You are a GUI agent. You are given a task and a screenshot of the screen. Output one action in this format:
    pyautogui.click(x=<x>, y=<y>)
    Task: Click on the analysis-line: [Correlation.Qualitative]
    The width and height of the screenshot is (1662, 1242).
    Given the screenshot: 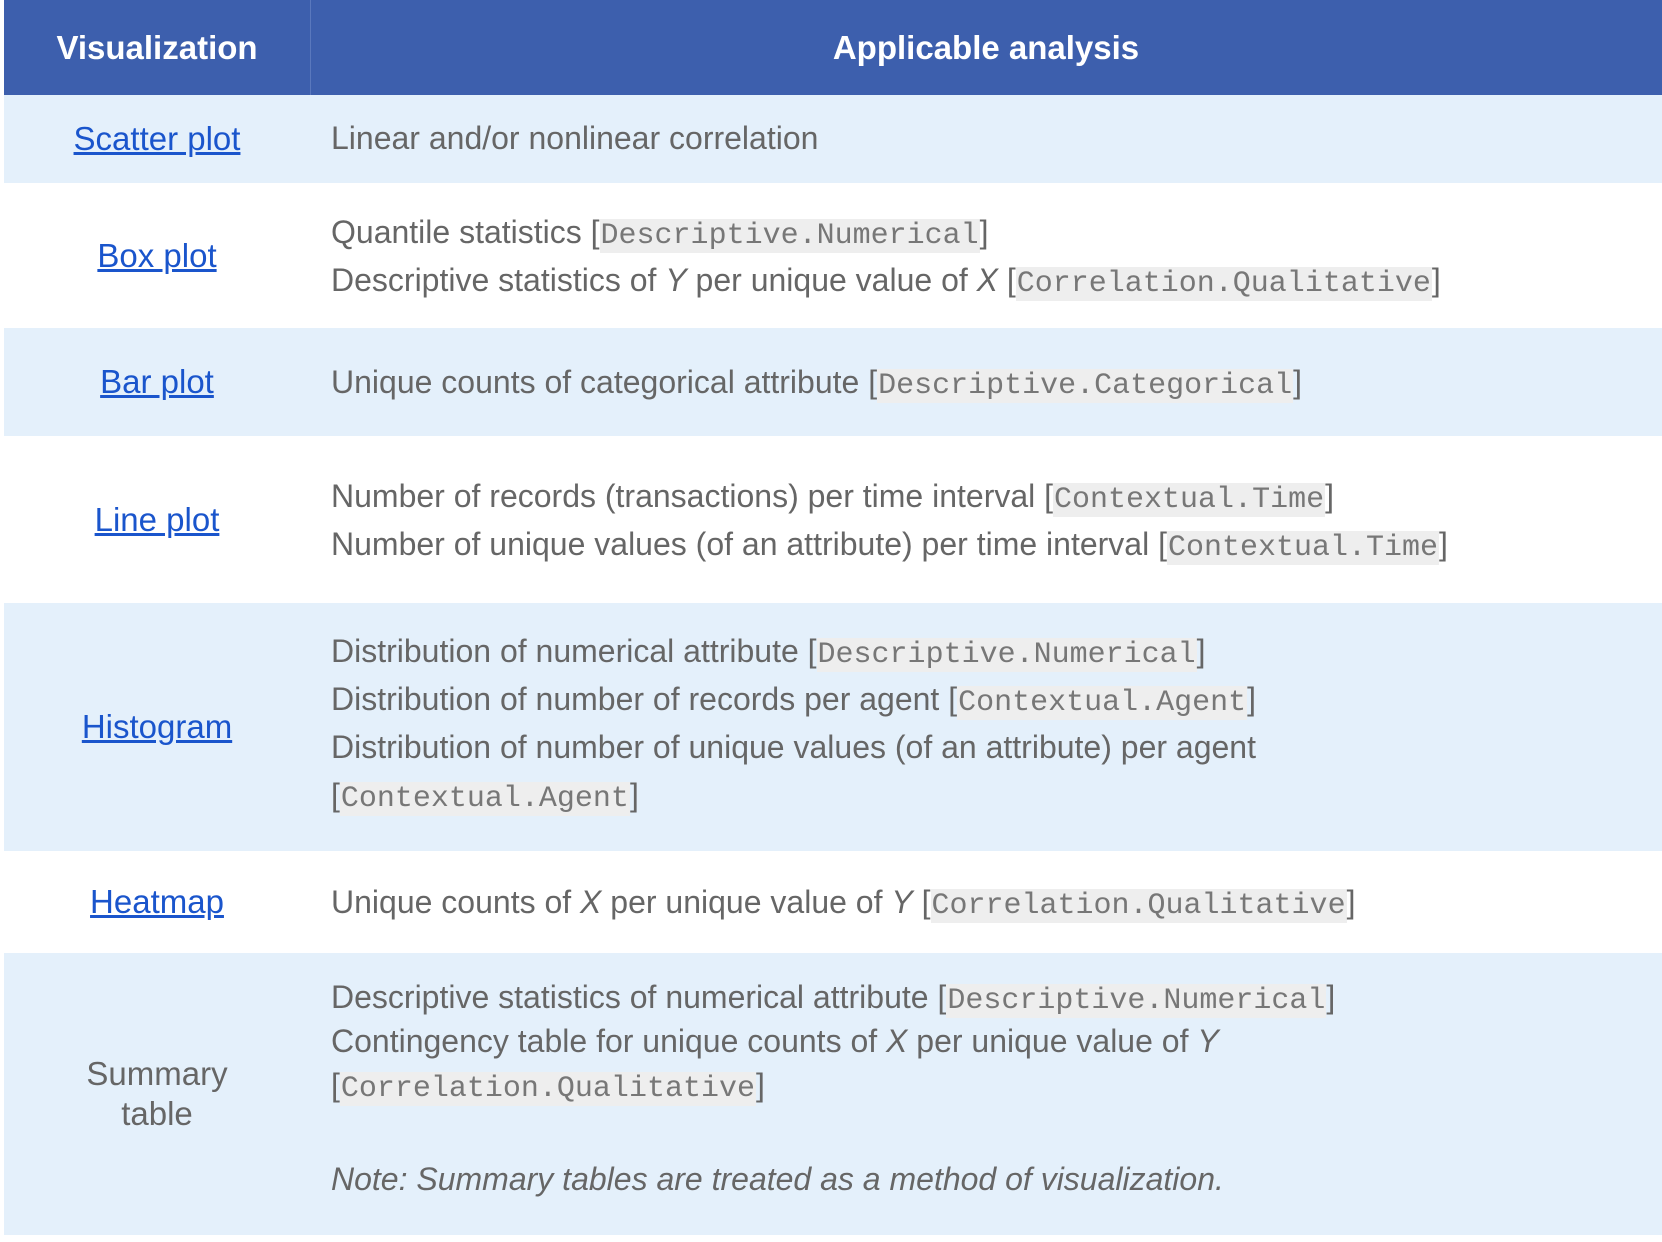 What is the action you would take?
    pyautogui.click(x=548, y=1086)
    